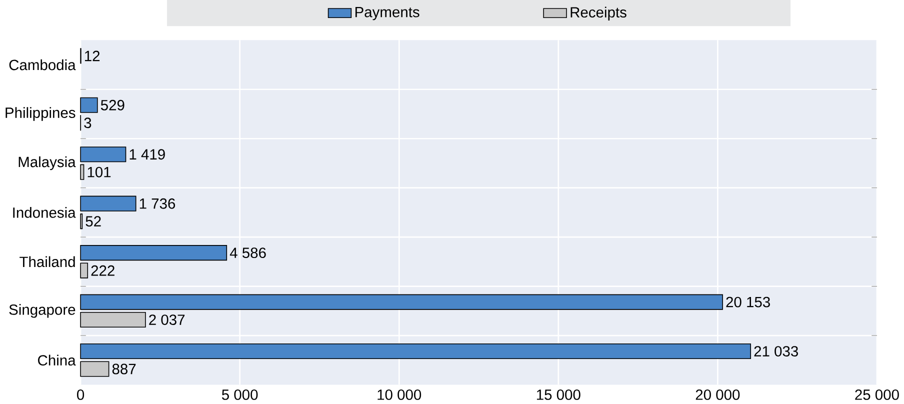  Describe the element at coordinates (598, 13) in the screenshot. I see `legend-label: Receipts` at that location.